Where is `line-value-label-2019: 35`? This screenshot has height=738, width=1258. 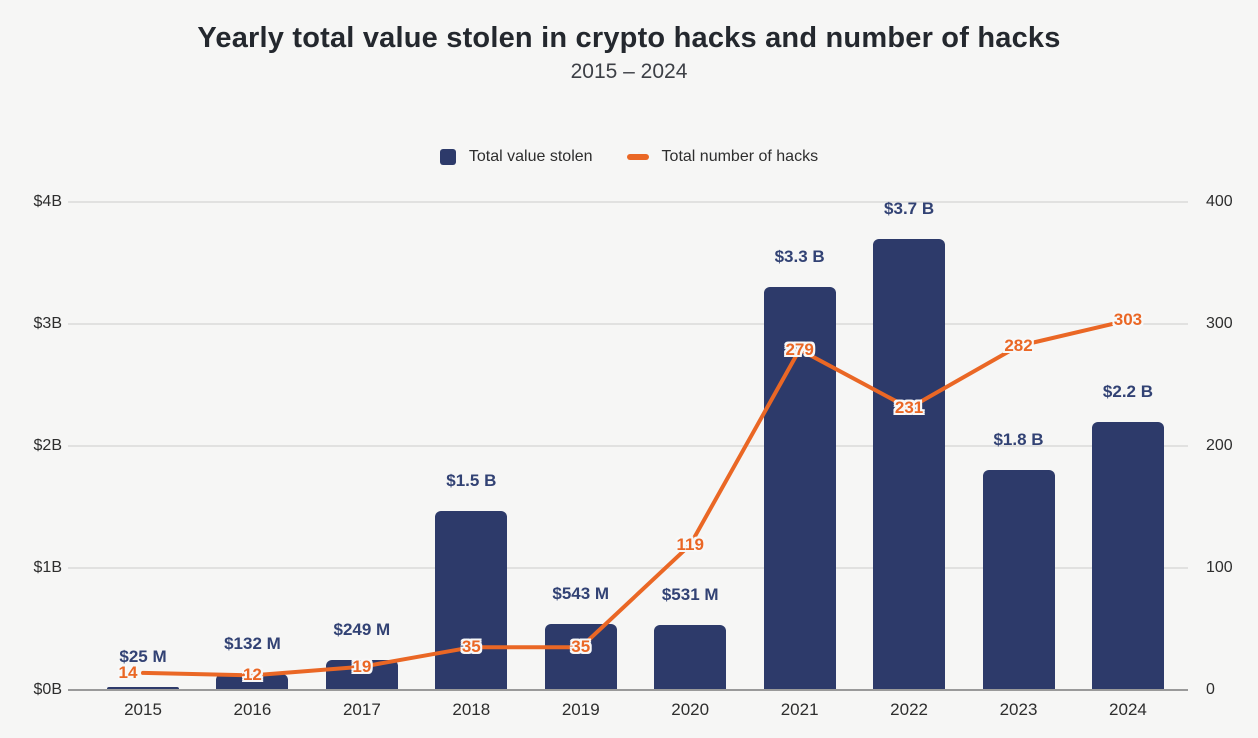 line-value-label-2019: 35 is located at coordinates (581, 647).